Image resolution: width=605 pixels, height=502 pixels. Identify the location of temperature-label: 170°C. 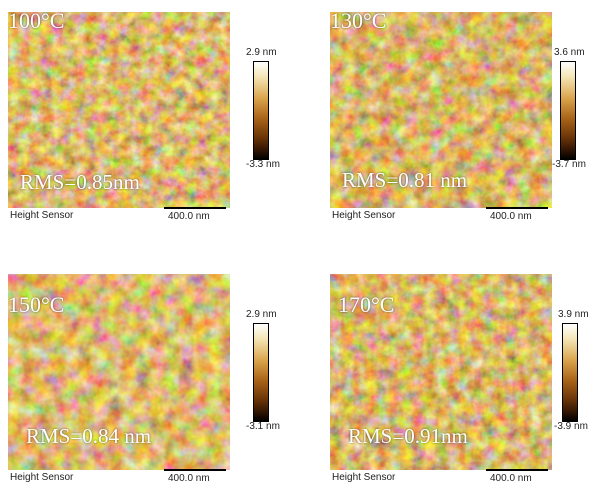
(366, 304).